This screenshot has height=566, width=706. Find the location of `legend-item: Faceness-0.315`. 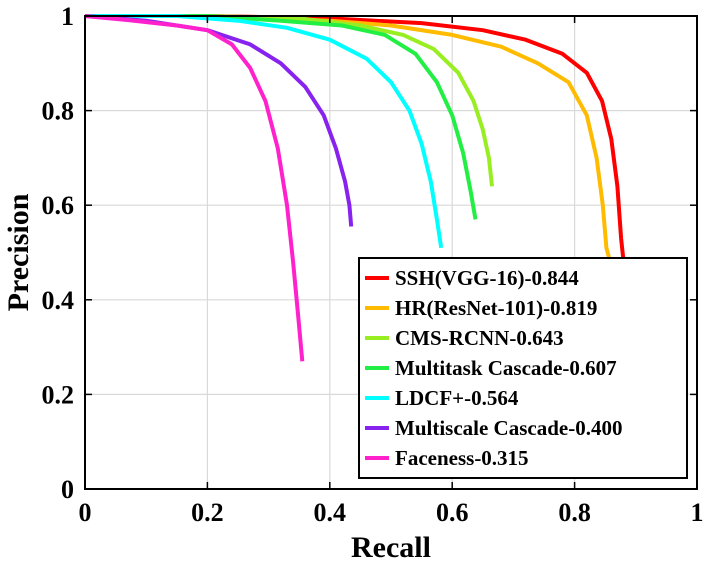

legend-item: Faceness-0.315 is located at coordinates (447, 458).